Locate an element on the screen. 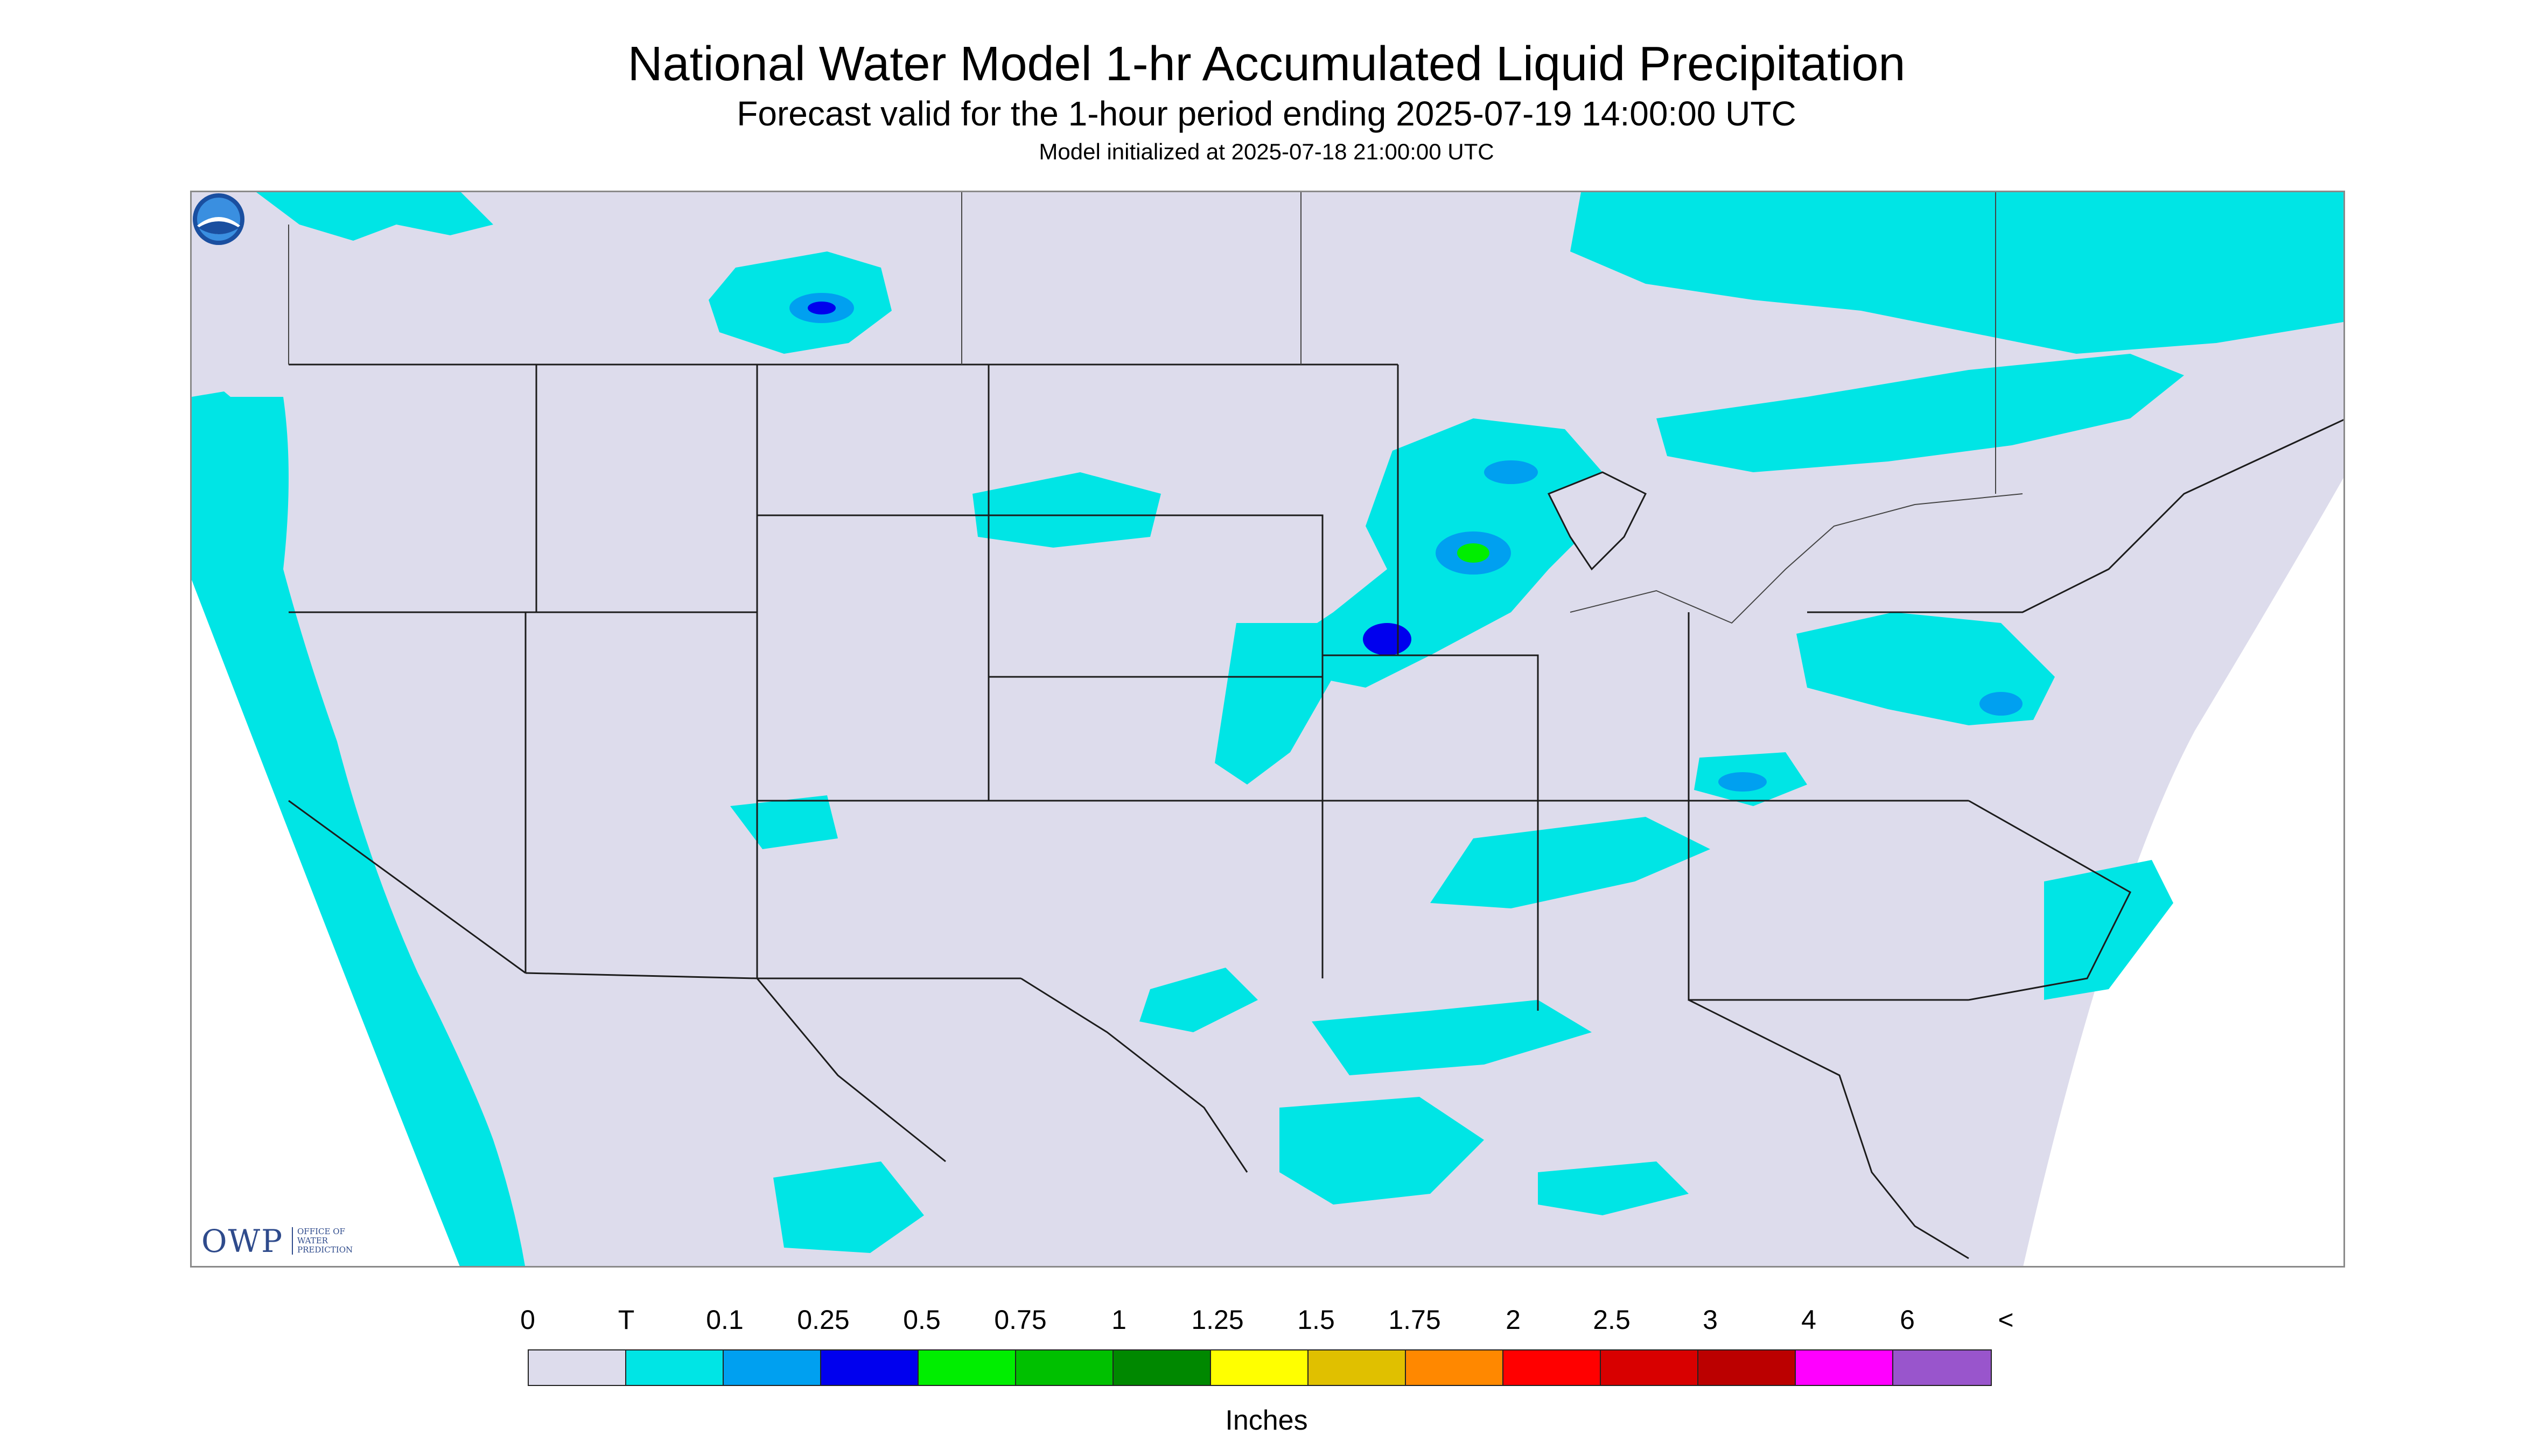 The width and height of the screenshot is (2533, 1456). dakota-precip is located at coordinates (1066, 510).